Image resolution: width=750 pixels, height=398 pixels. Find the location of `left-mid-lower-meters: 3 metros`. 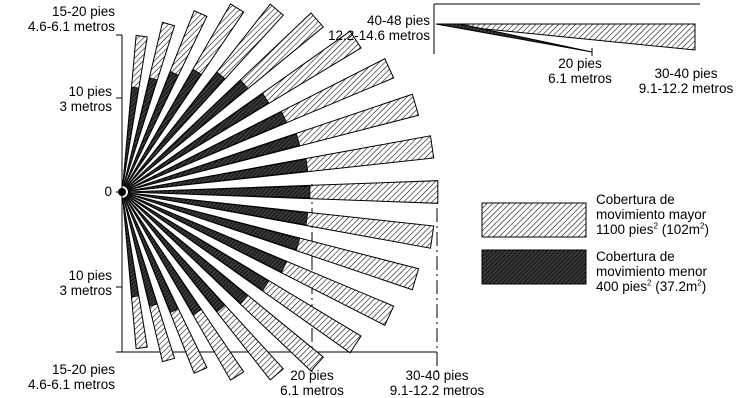

left-mid-lower-meters: 3 metros is located at coordinates (85, 290).